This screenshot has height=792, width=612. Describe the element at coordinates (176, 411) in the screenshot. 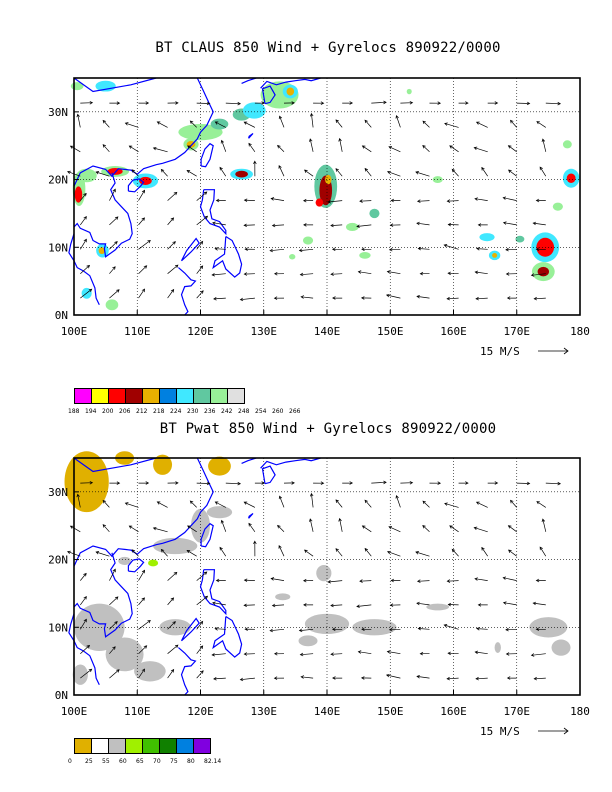

I see `colorbar-label: 224` at that location.